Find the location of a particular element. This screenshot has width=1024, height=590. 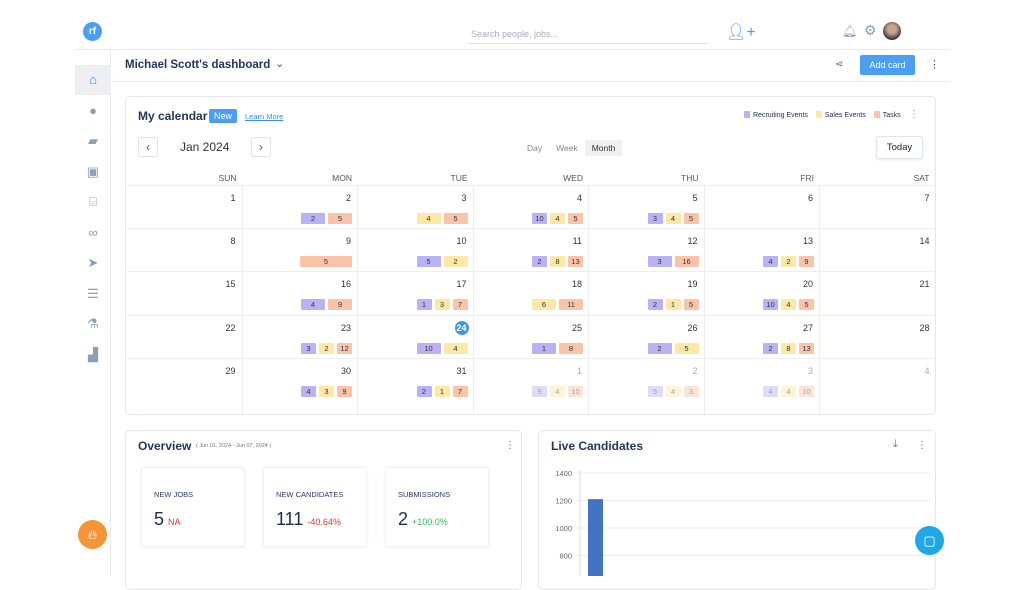

calendar-day: 22 is located at coordinates (185, 337).